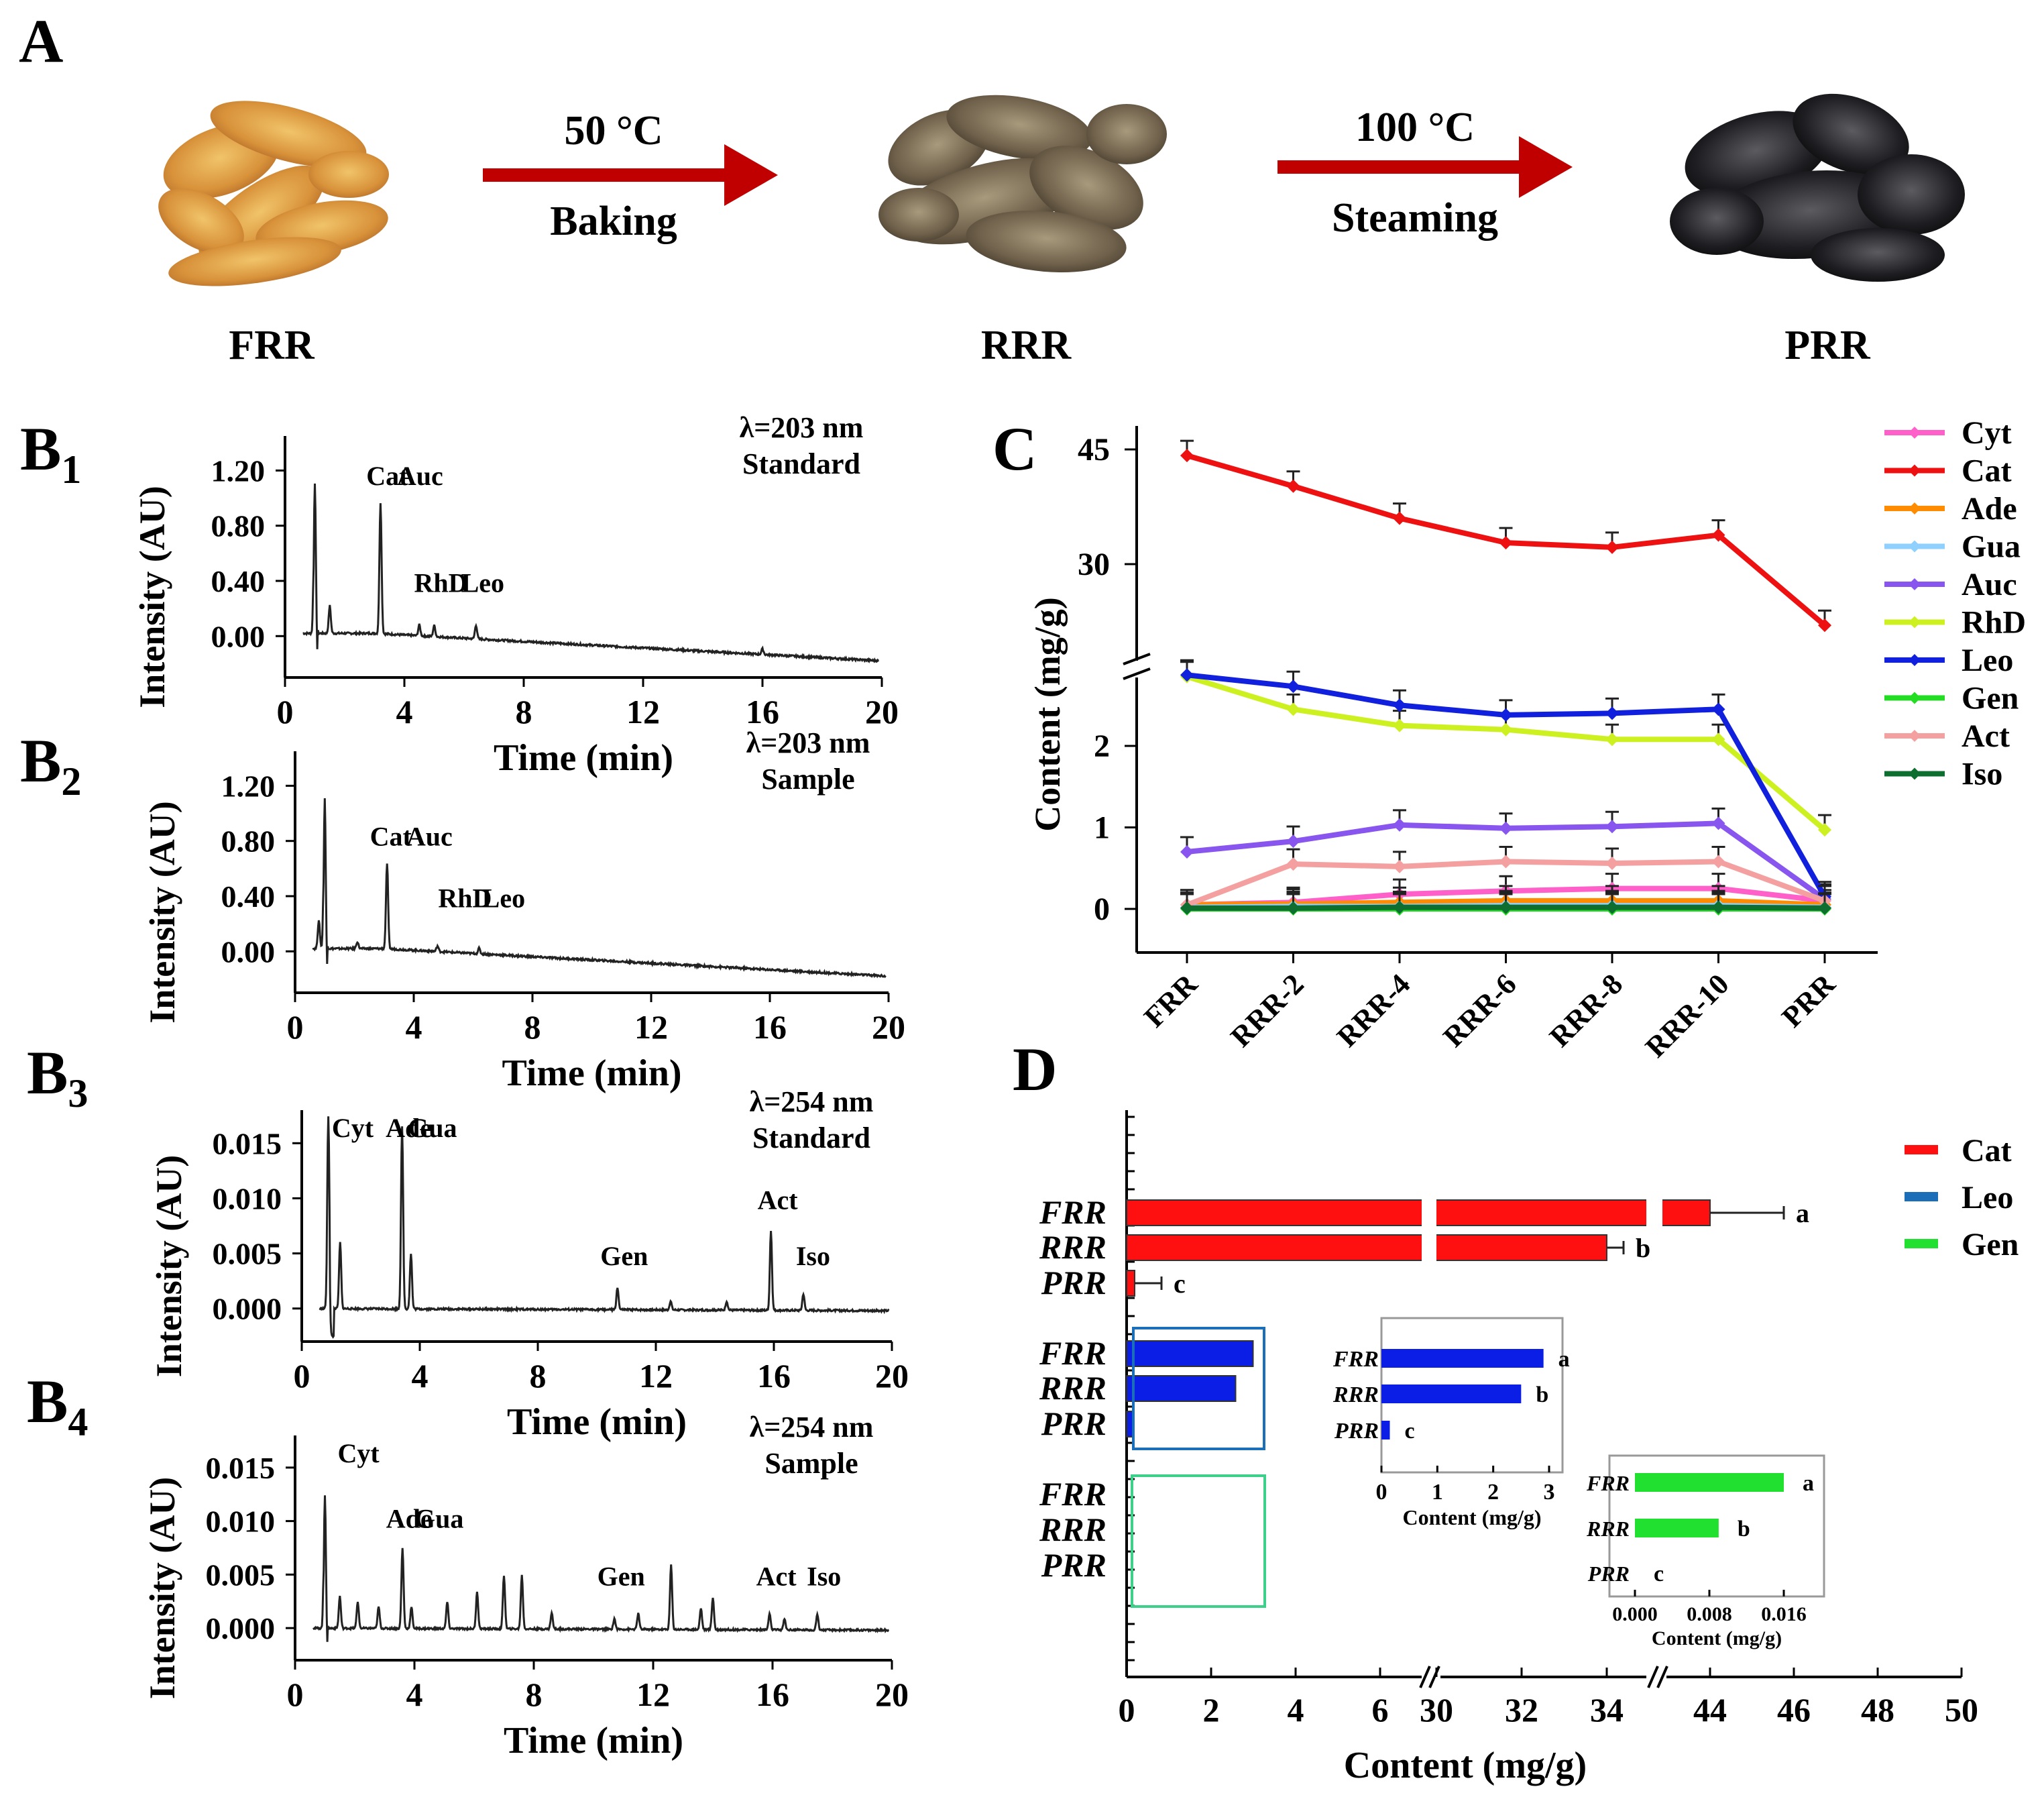 This screenshot has width=2044, height=1793. I want to click on peak-annotation: Ade, so click(409, 1128).